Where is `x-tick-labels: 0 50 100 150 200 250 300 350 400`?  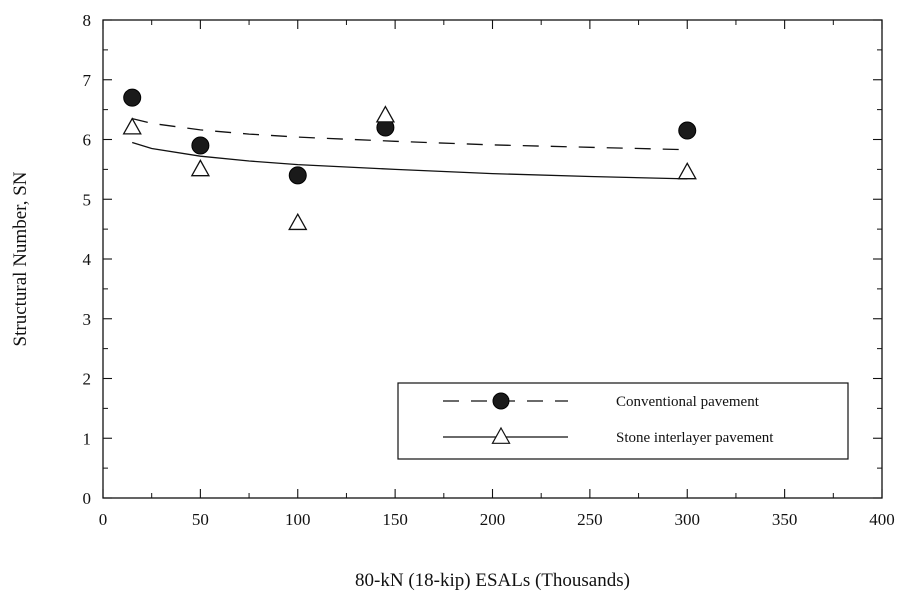 x-tick-labels: 0 50 100 150 200 250 300 350 400 is located at coordinates (497, 519).